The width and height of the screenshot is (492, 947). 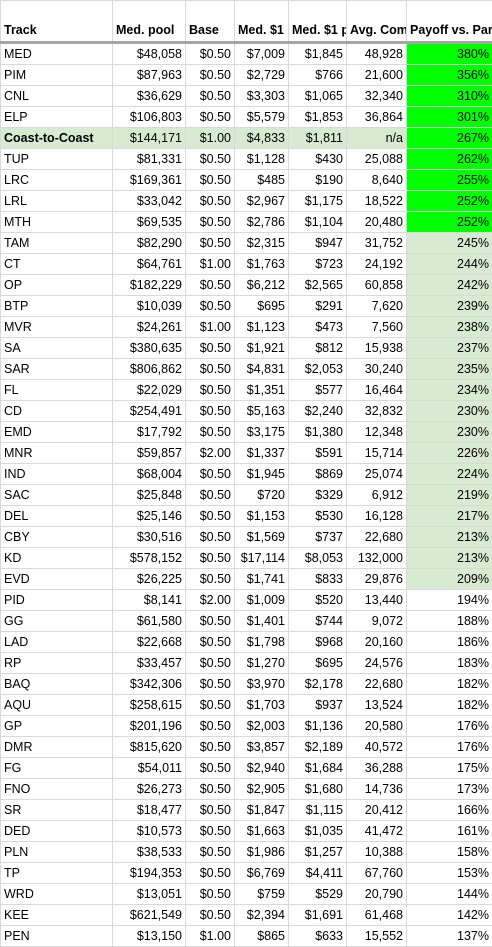 What do you see at coordinates (262, 831) in the screenshot?
I see `med-pay-cell: $1,663` at bounding box center [262, 831].